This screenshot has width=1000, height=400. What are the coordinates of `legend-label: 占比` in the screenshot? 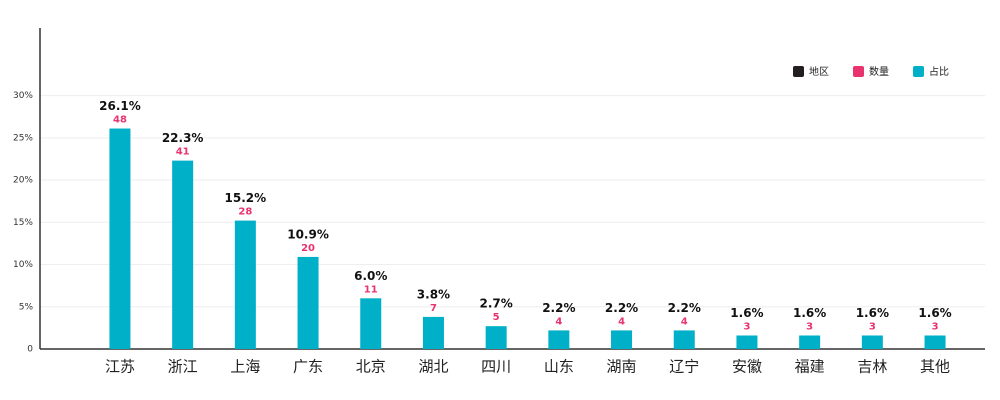 It's located at (939, 71).